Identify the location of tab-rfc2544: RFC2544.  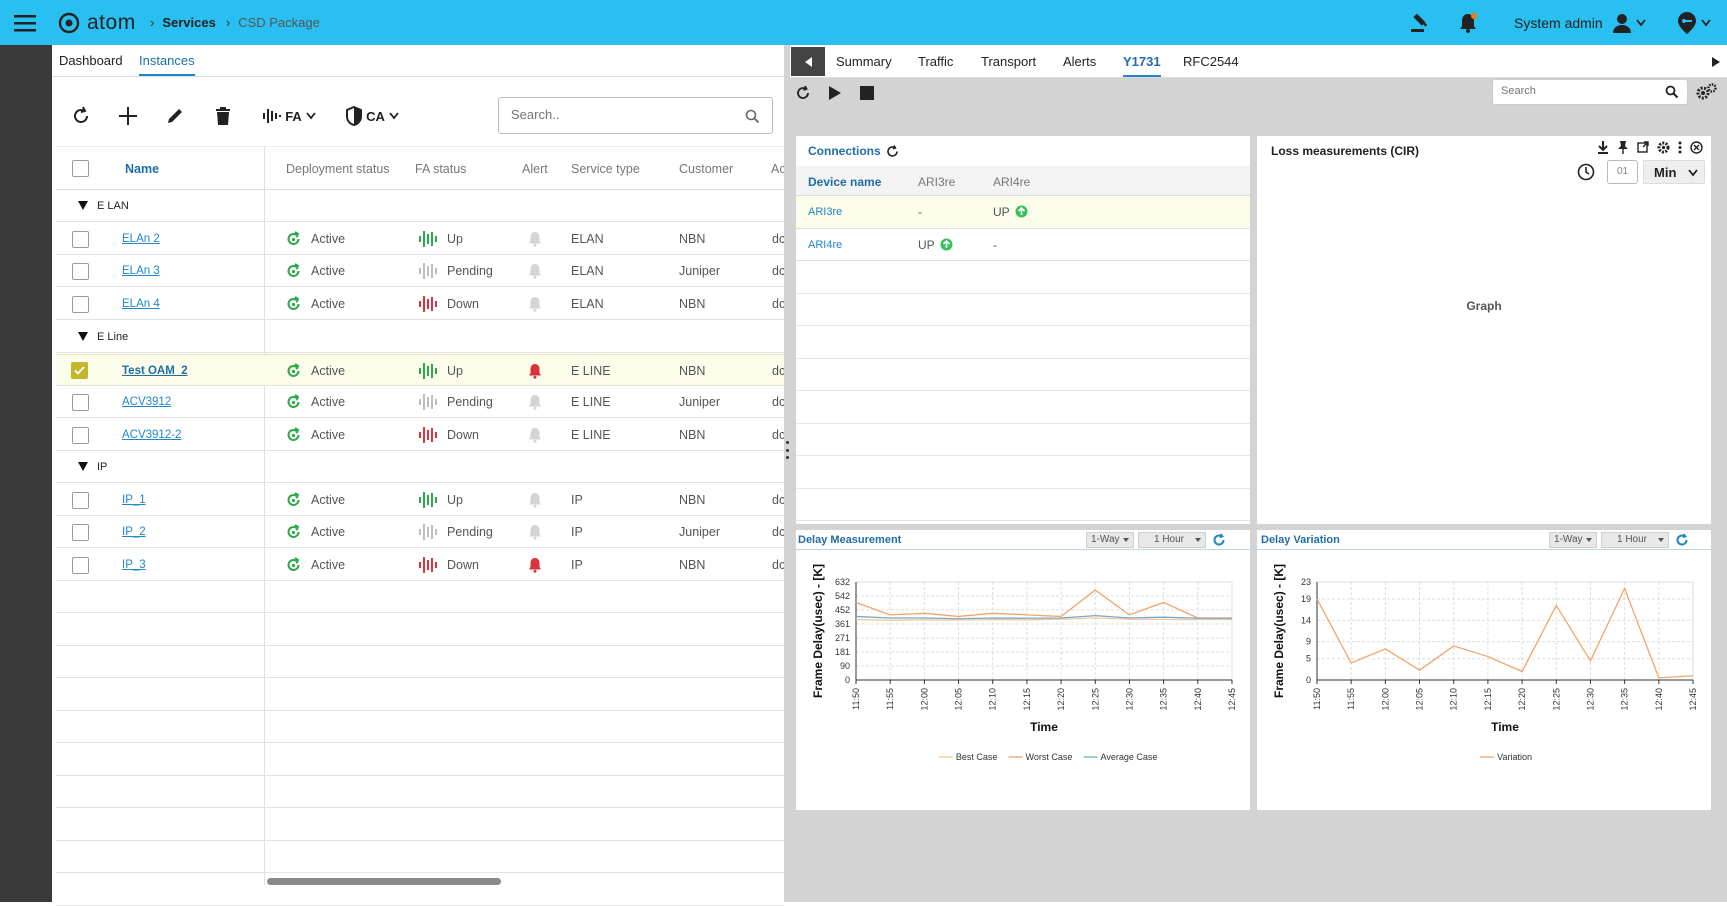
(1211, 61).